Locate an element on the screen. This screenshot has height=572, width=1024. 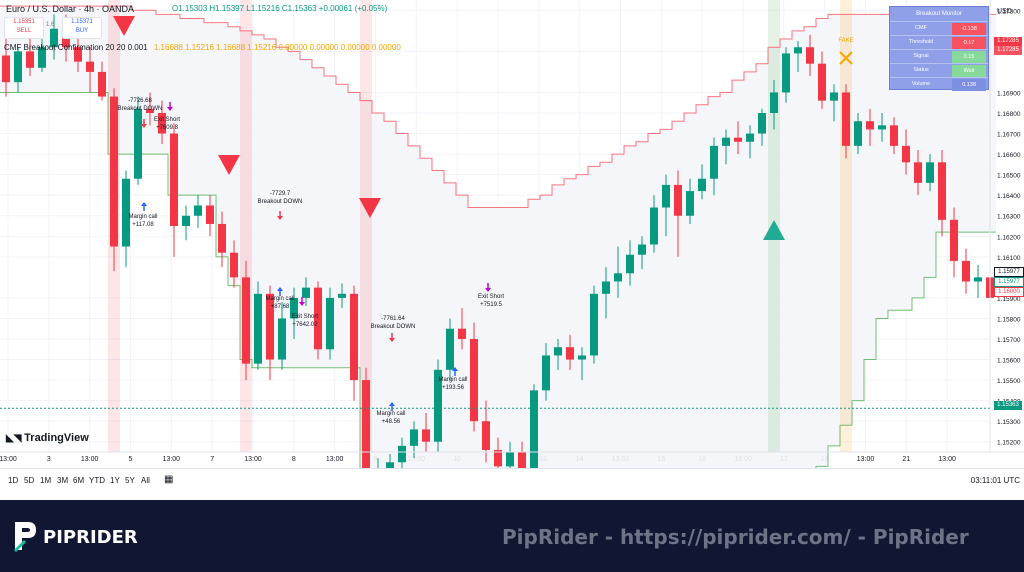
timeframe-1y: 1Y is located at coordinates (115, 480).